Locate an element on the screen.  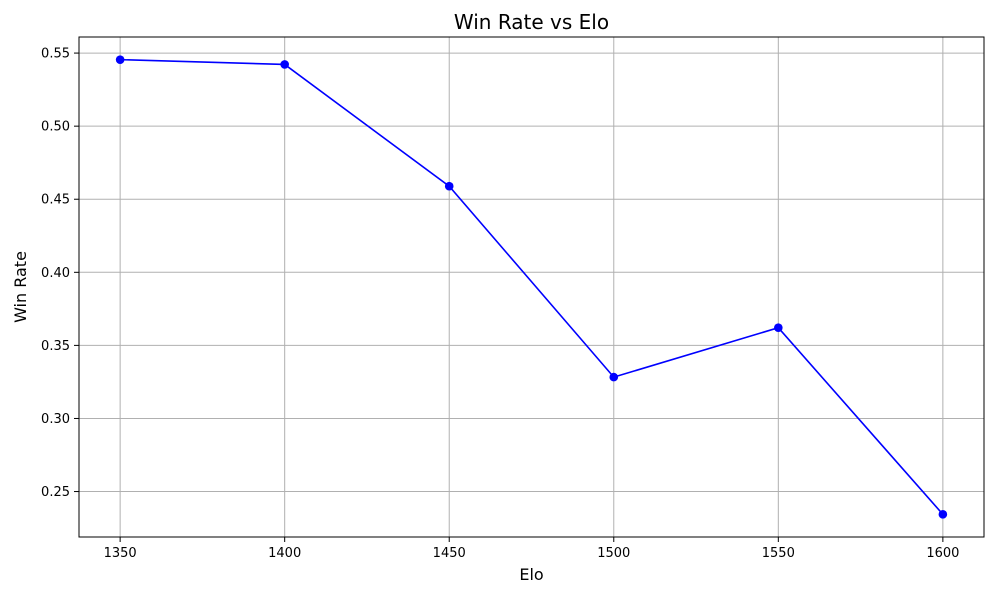
y-tick-label: 0.25 is located at coordinates (55, 492).